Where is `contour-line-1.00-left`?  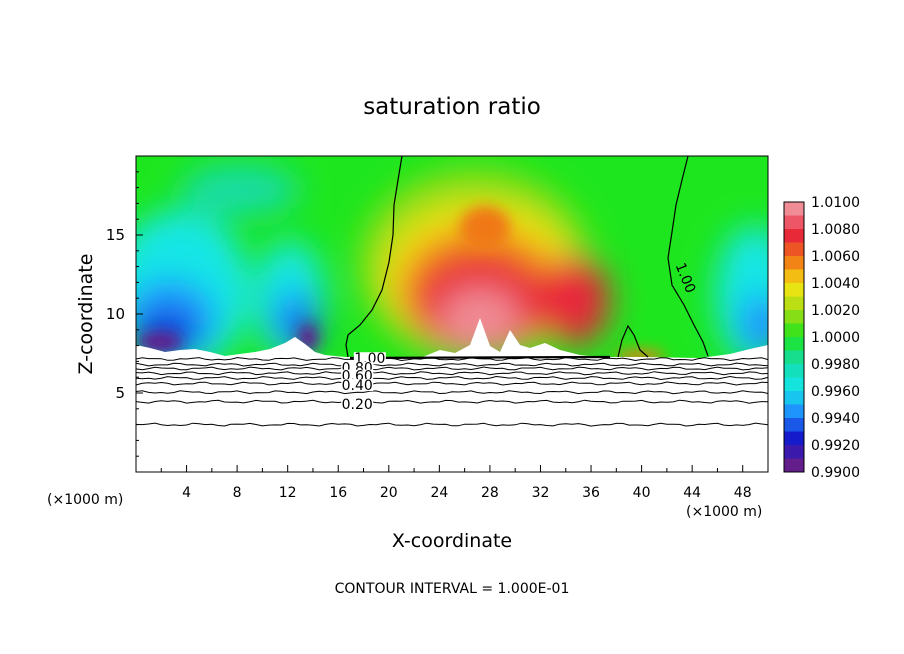 contour-line-1.00-left is located at coordinates (374, 256).